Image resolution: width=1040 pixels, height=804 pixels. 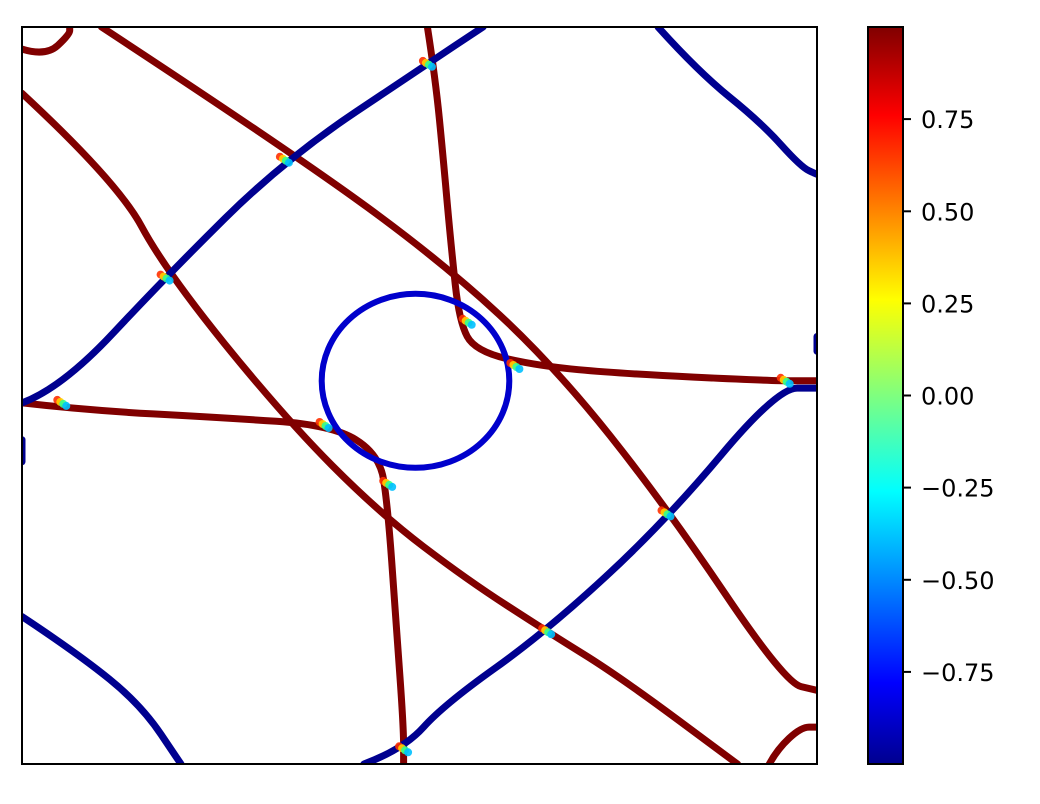 I want to click on colorbar-tick-label-6: 0.50, so click(x=947, y=212).